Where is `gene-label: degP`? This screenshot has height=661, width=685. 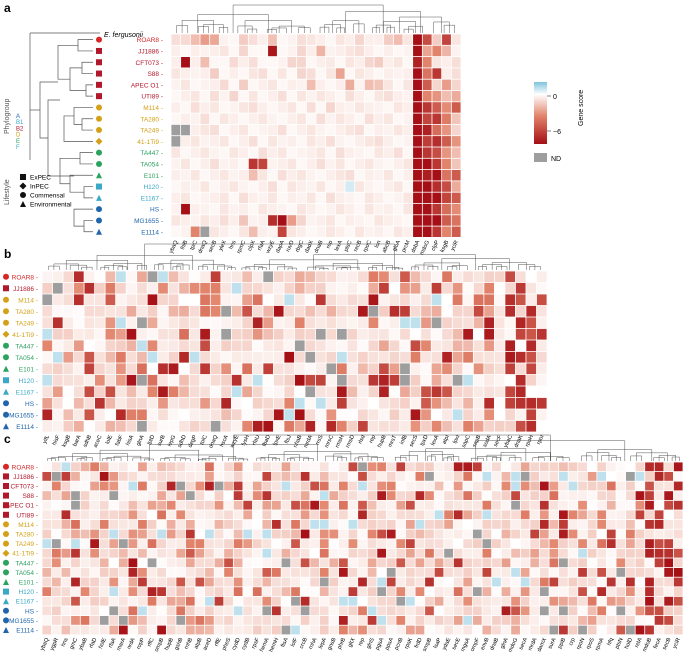
gene-label: degP is located at coordinates (192, 441).